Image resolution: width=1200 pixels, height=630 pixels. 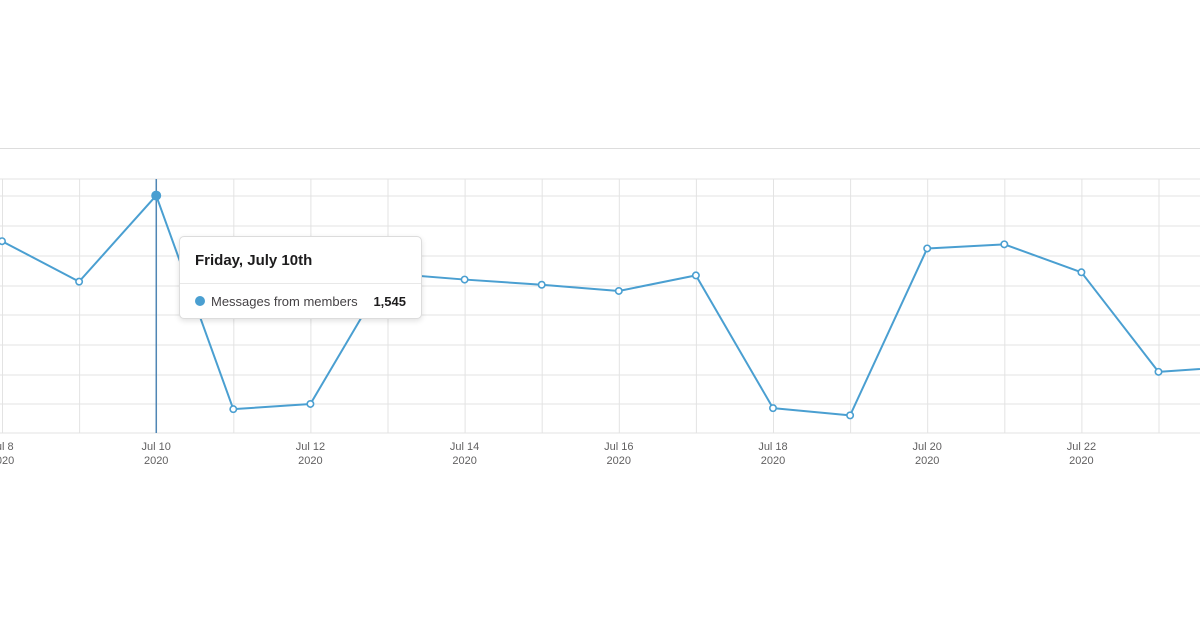 I want to click on x-tick-label: Jul 14, so click(x=464, y=447).